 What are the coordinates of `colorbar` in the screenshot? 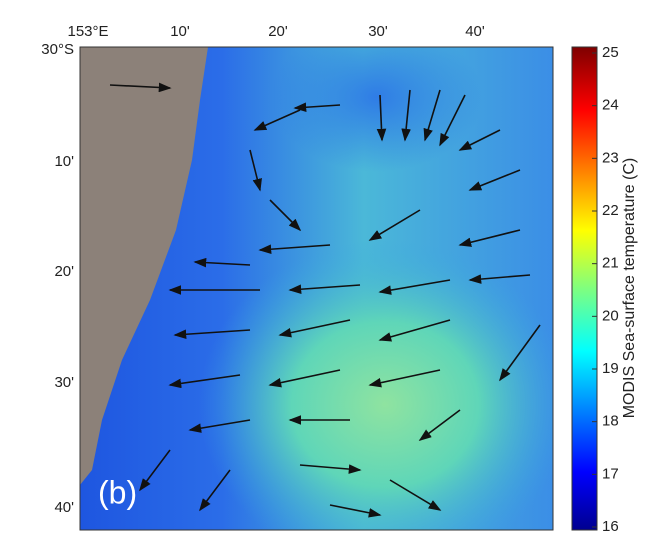 It's located at (584, 288).